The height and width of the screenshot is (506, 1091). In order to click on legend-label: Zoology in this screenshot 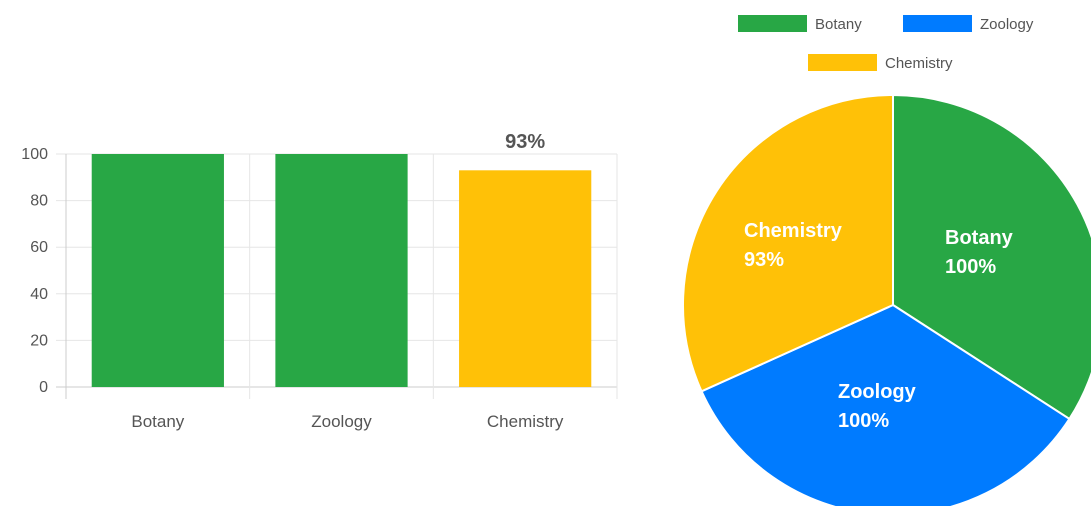, I will do `click(1007, 24)`.